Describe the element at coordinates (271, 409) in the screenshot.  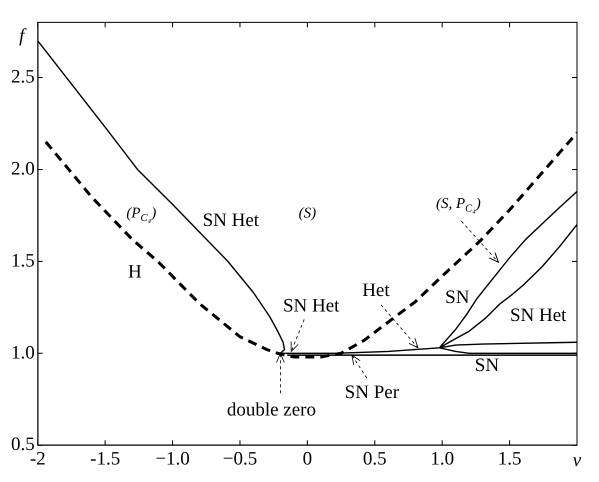
I see `annotation: double zero` at that location.